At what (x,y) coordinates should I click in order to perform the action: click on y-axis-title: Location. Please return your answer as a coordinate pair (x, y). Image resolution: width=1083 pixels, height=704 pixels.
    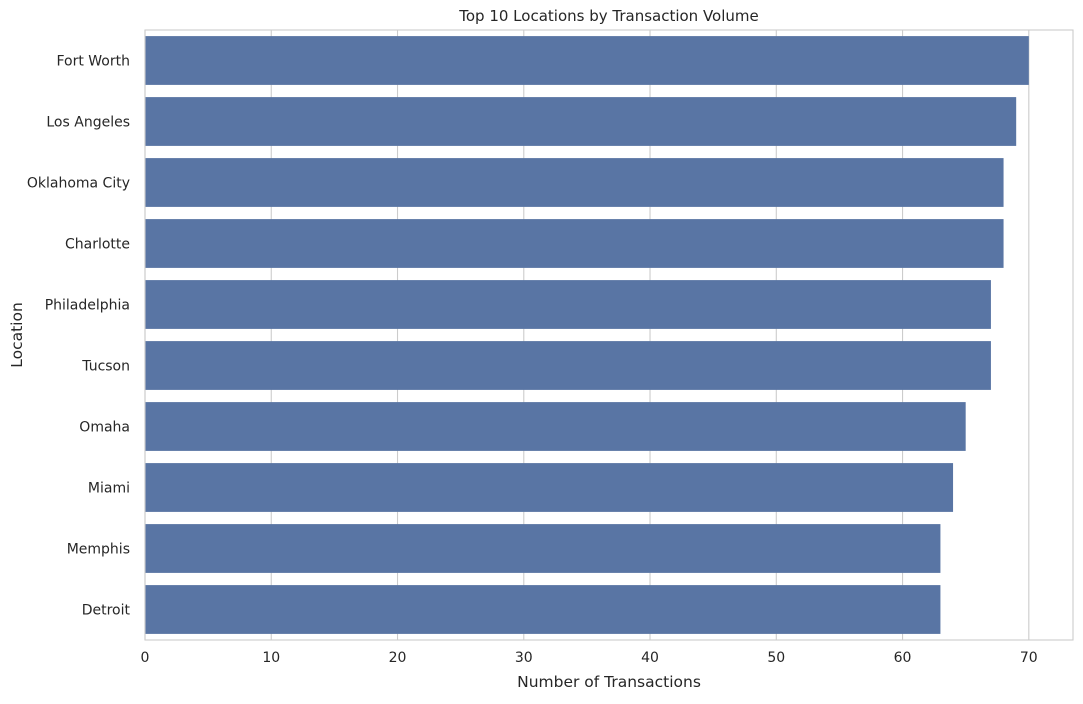
    Looking at the image, I should click on (17, 335).